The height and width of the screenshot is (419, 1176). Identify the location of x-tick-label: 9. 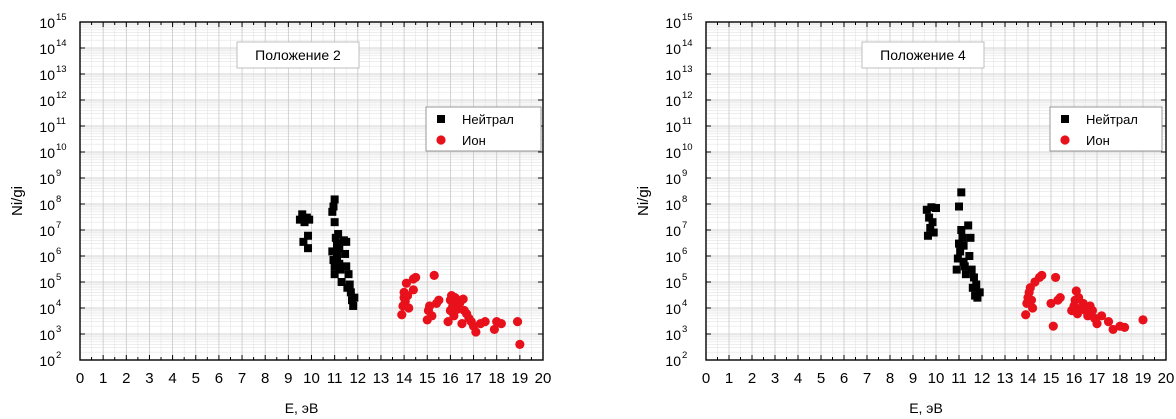
(288, 378).